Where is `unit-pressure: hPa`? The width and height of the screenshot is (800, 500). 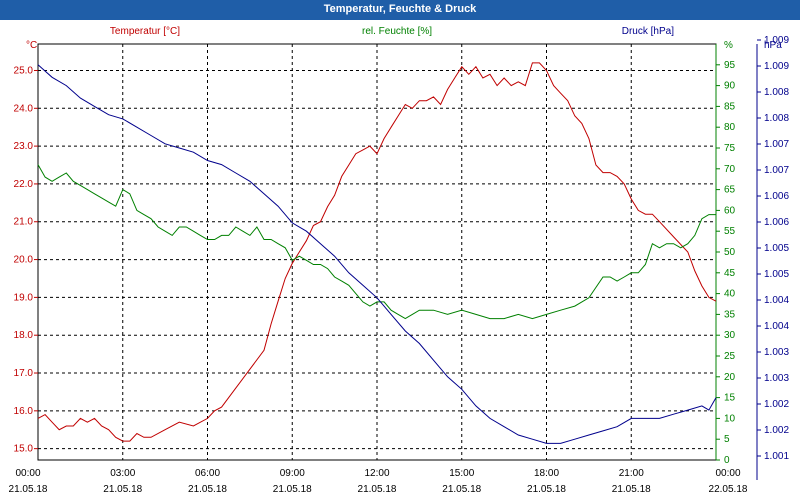
unit-pressure: hPa is located at coordinates (773, 45).